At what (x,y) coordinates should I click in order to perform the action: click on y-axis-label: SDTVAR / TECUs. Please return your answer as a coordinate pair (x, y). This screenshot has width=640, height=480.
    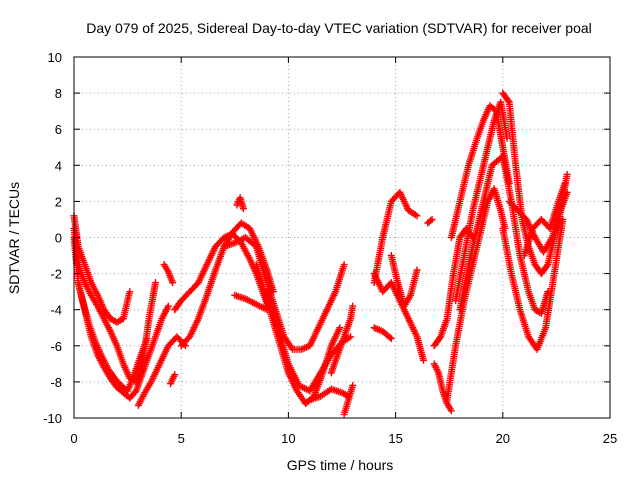
    Looking at the image, I should click on (14, 238).